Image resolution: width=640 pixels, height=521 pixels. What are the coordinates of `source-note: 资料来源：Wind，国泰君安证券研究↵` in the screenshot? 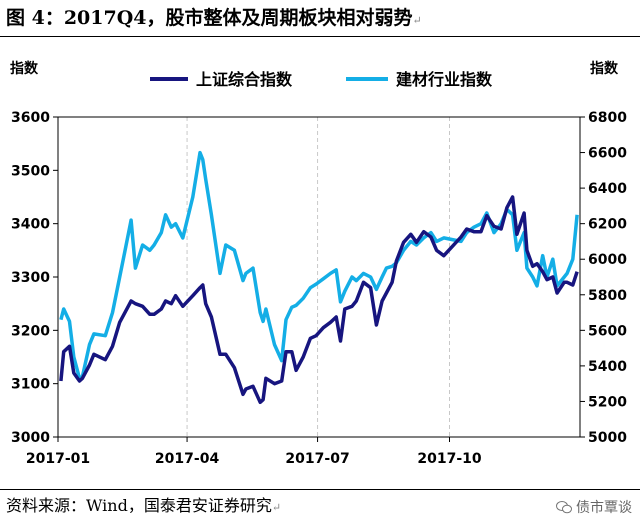 It's located at (143, 507).